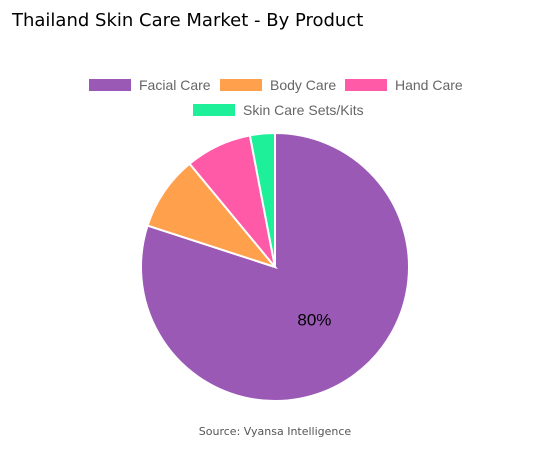  I want to click on source-note: Source: Vyansa Intelligence, so click(275, 431).